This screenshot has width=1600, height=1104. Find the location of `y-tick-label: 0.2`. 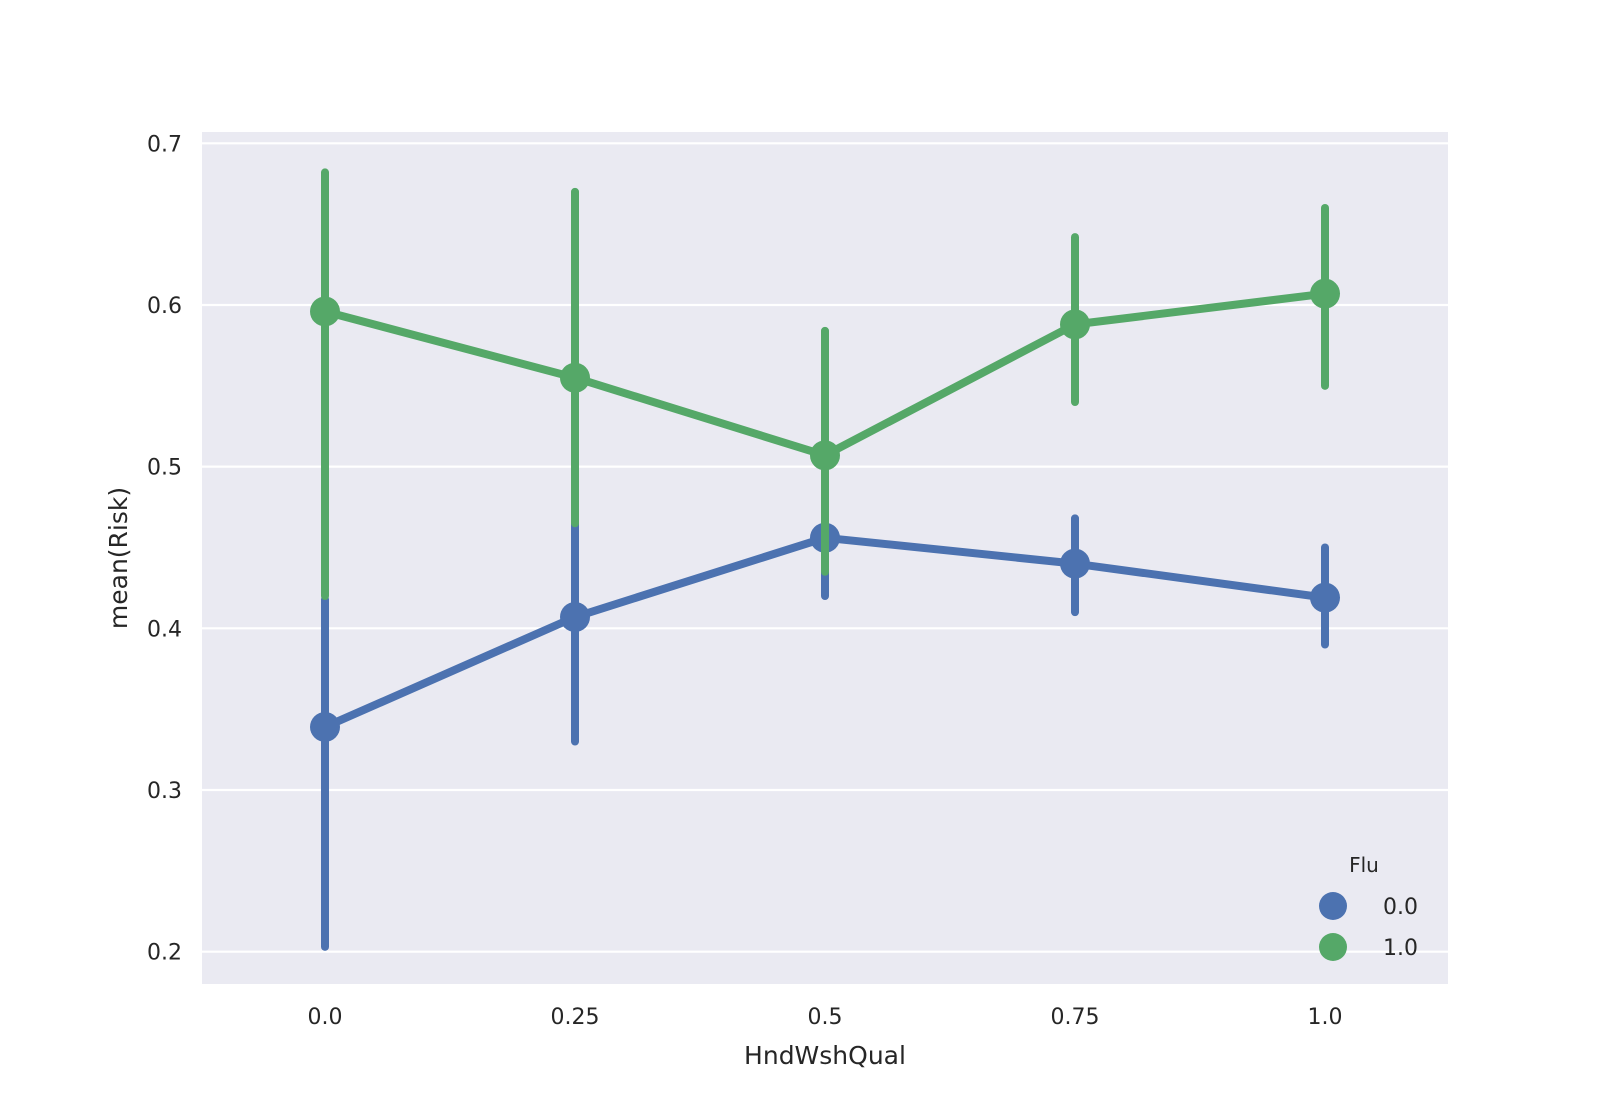

y-tick-label: 0.2 is located at coordinates (164, 953).